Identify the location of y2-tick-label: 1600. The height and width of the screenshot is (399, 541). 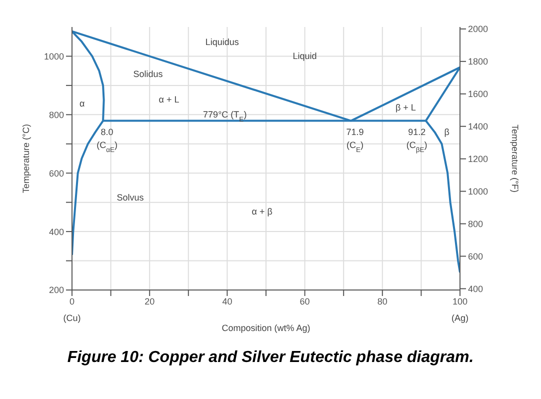
(478, 94).